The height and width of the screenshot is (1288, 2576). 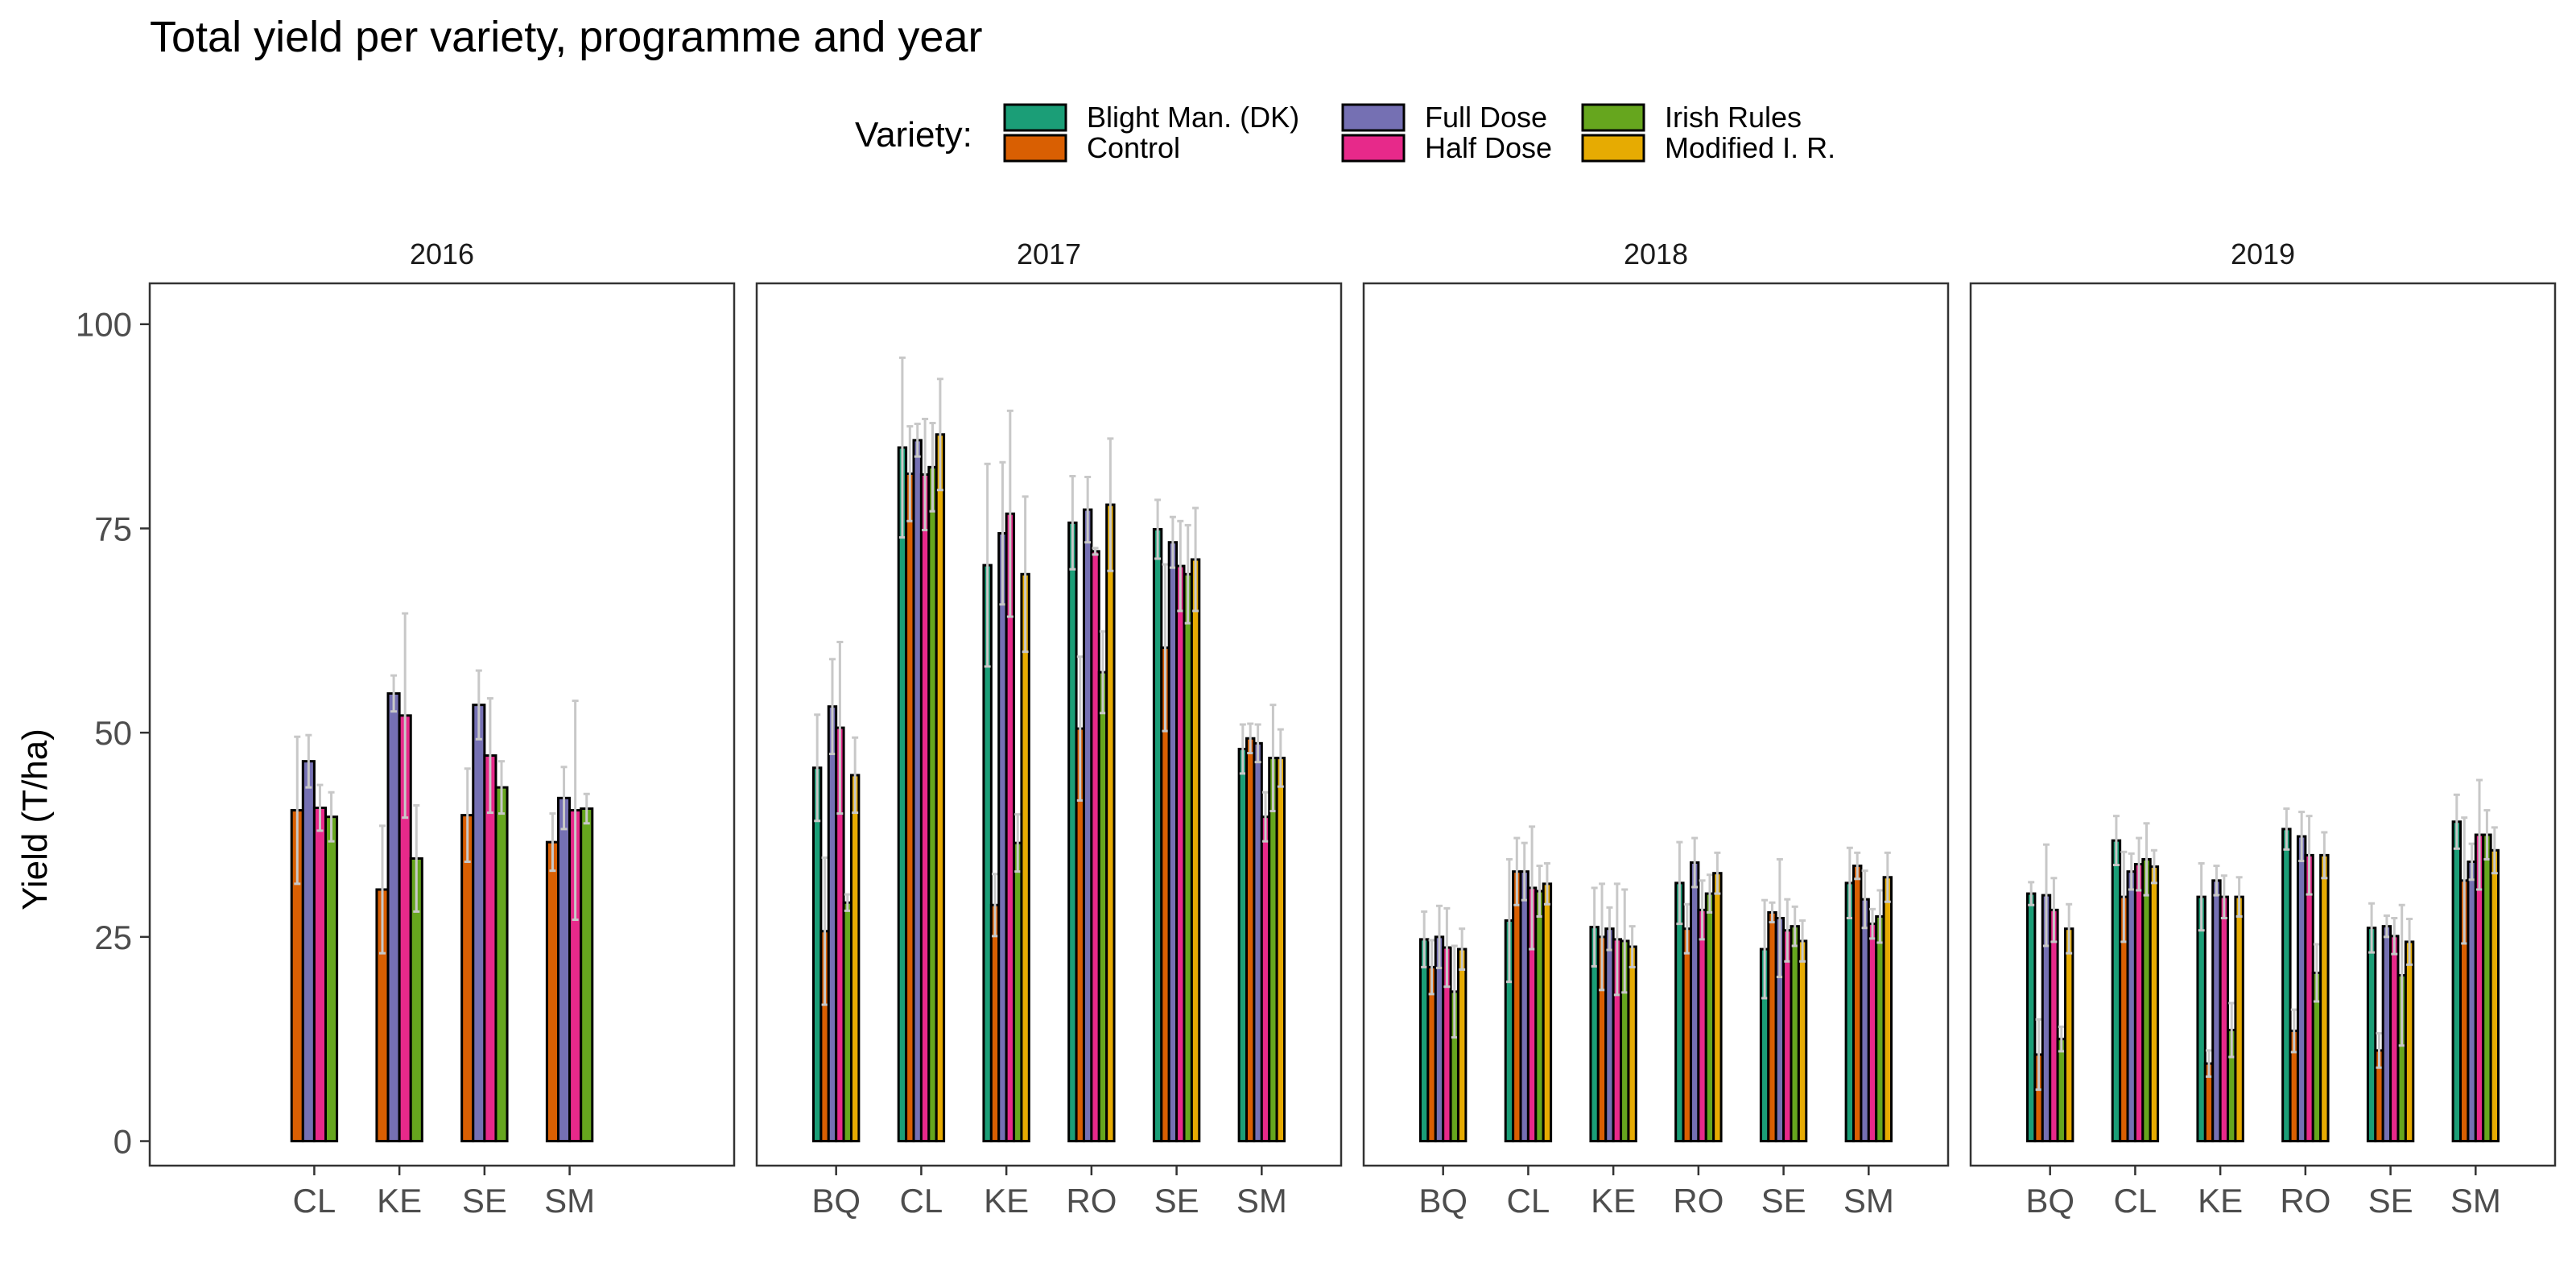 I want to click on y-tick-label: 100, so click(x=104, y=325).